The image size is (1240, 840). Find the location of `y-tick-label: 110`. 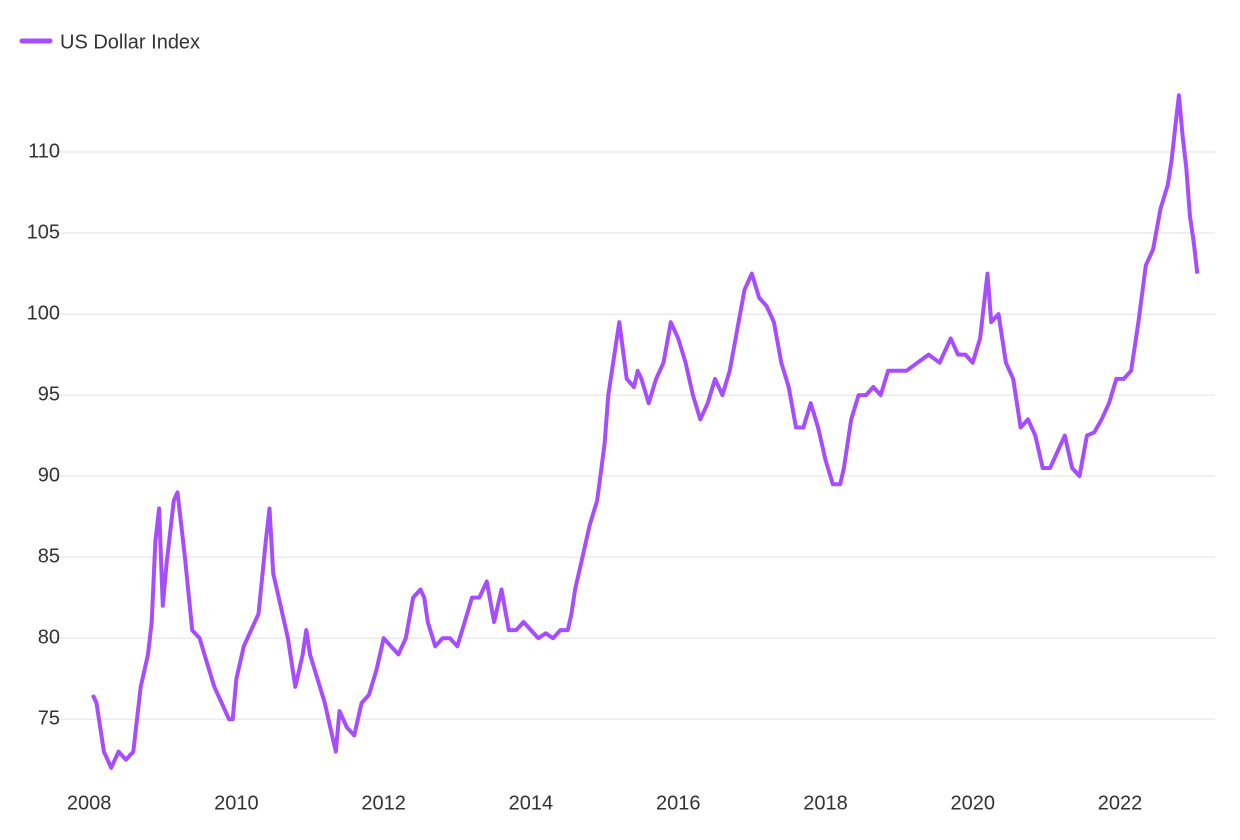

y-tick-label: 110 is located at coordinates (44, 151).